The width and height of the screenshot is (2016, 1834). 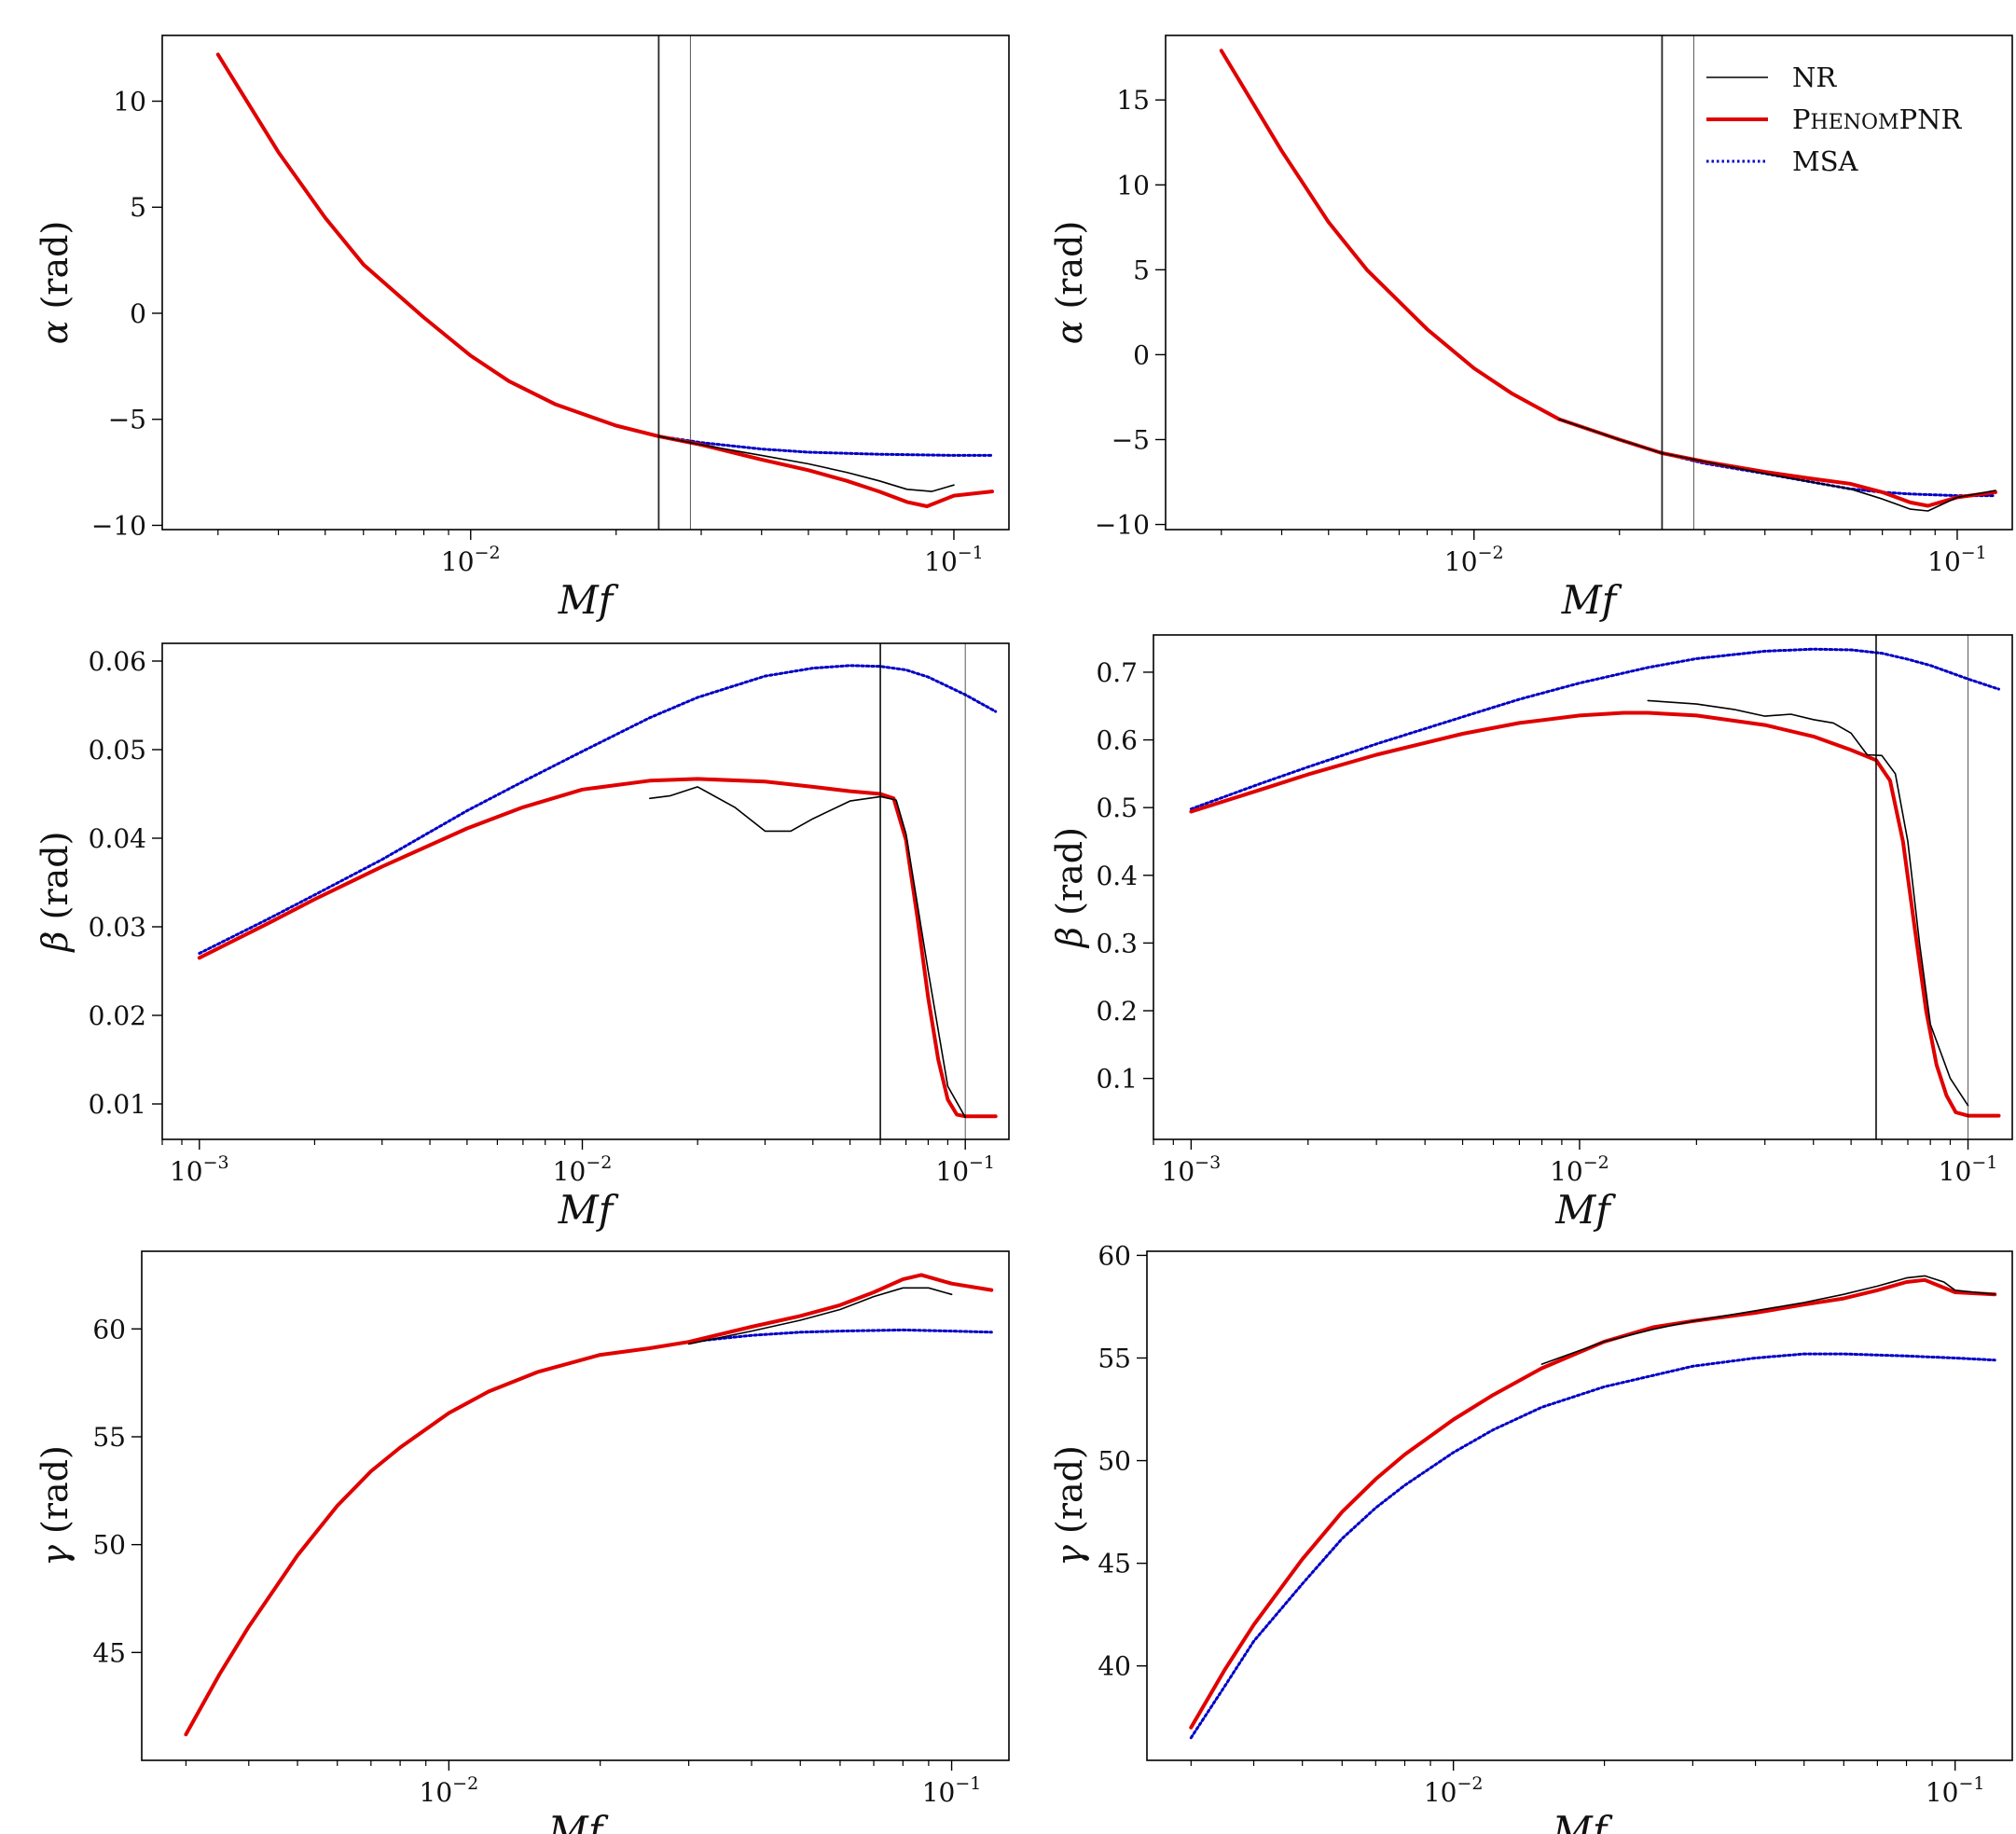 What do you see at coordinates (1117, 808) in the screenshot?
I see `y-tick-label: 0.5` at bounding box center [1117, 808].